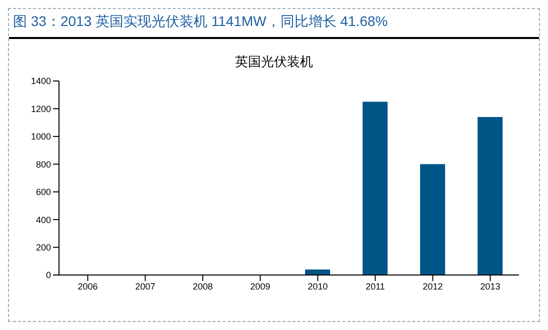 The width and height of the screenshot is (548, 330). Describe the element at coordinates (43, 247) in the screenshot. I see `y-tick-label: 200` at that location.